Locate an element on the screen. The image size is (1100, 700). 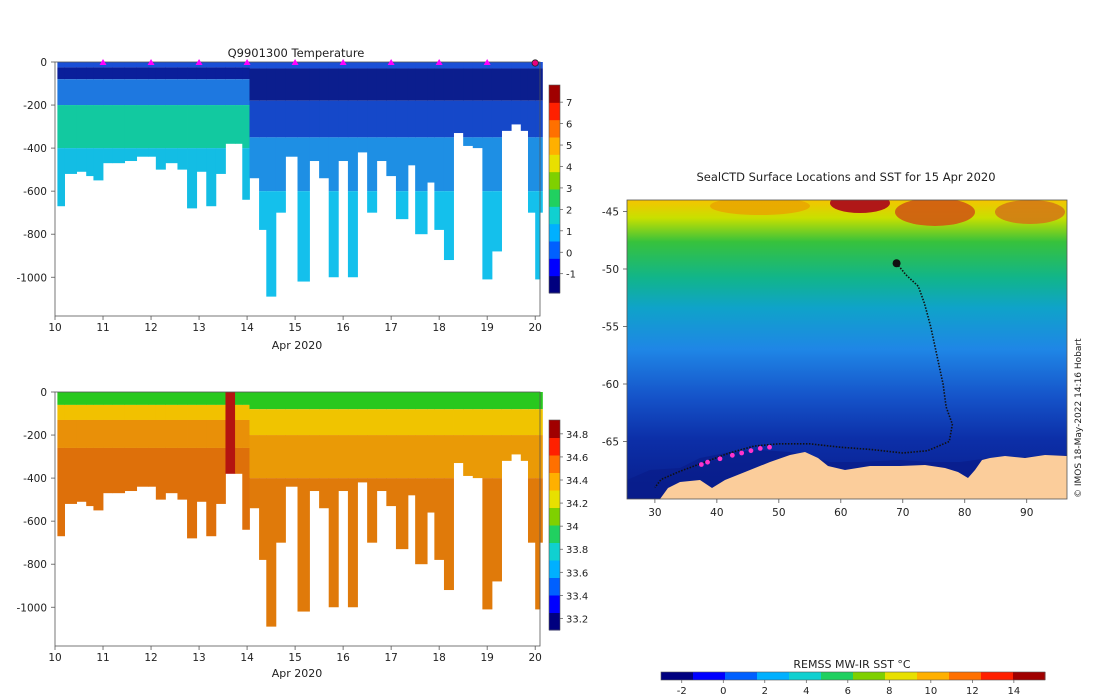
colorbar-tick-label: 6 is located at coordinates (569, 125).